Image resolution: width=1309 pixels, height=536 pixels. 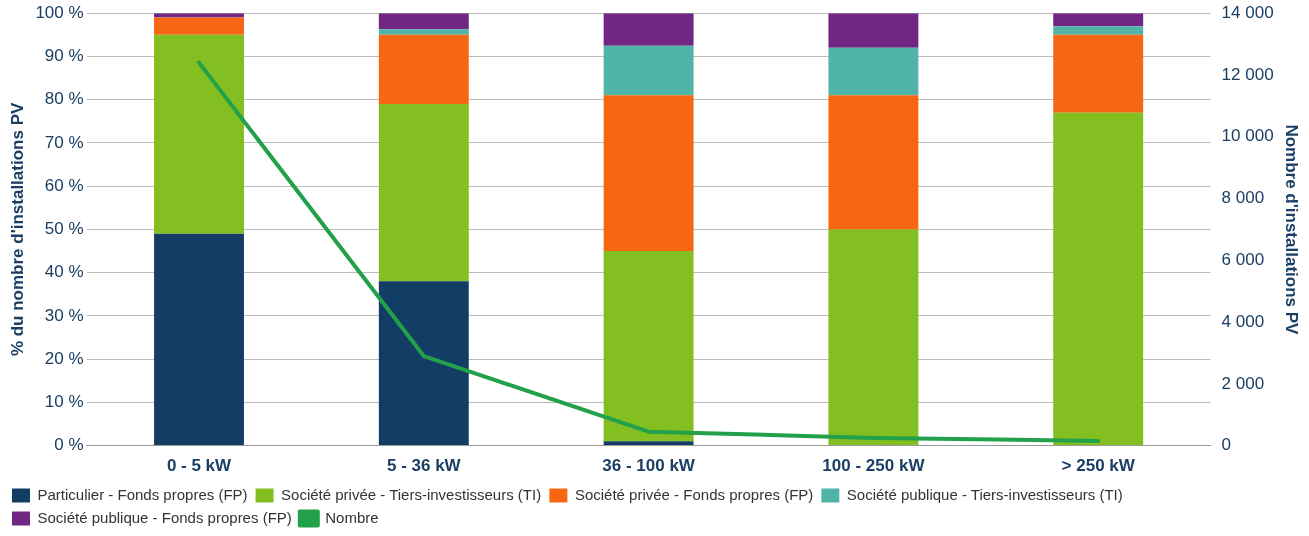 What do you see at coordinates (1247, 12) in the screenshot?
I see `y2-tick-label: 14 000` at bounding box center [1247, 12].